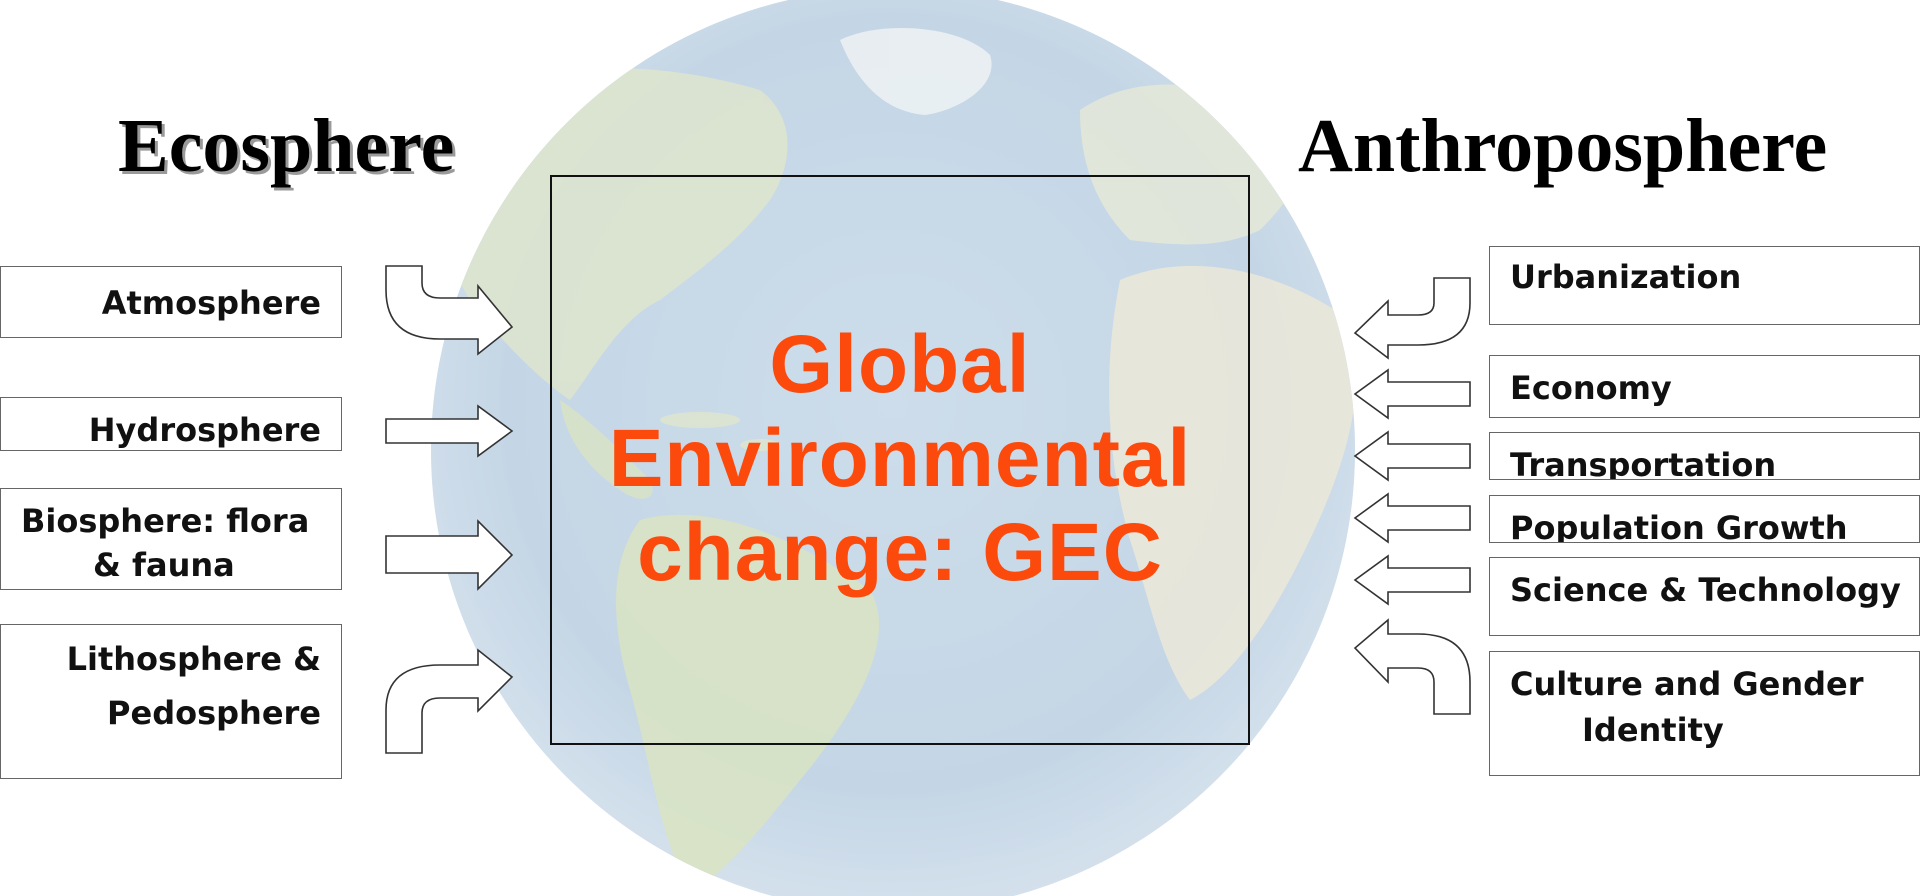 The height and width of the screenshot is (896, 1920). Describe the element at coordinates (1563, 146) in the screenshot. I see `anthroposphere-title: Anthroposphere` at that location.